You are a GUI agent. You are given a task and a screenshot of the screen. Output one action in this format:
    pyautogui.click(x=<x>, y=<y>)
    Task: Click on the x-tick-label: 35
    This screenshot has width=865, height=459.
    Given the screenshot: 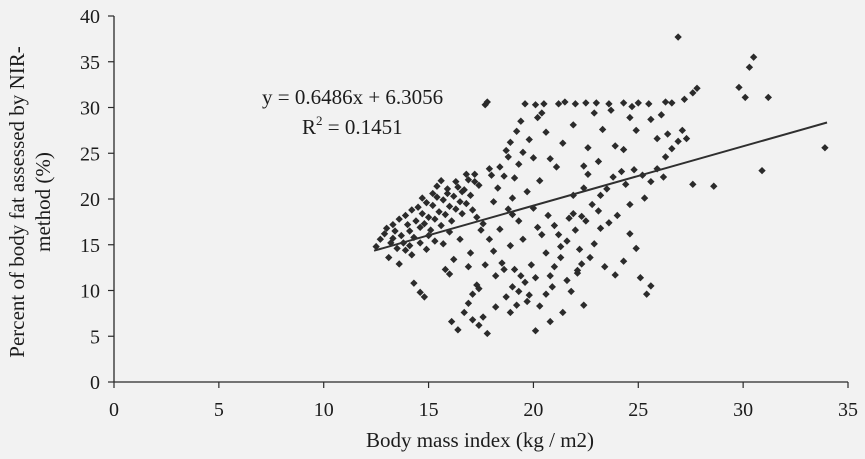 What is the action you would take?
    pyautogui.click(x=848, y=410)
    